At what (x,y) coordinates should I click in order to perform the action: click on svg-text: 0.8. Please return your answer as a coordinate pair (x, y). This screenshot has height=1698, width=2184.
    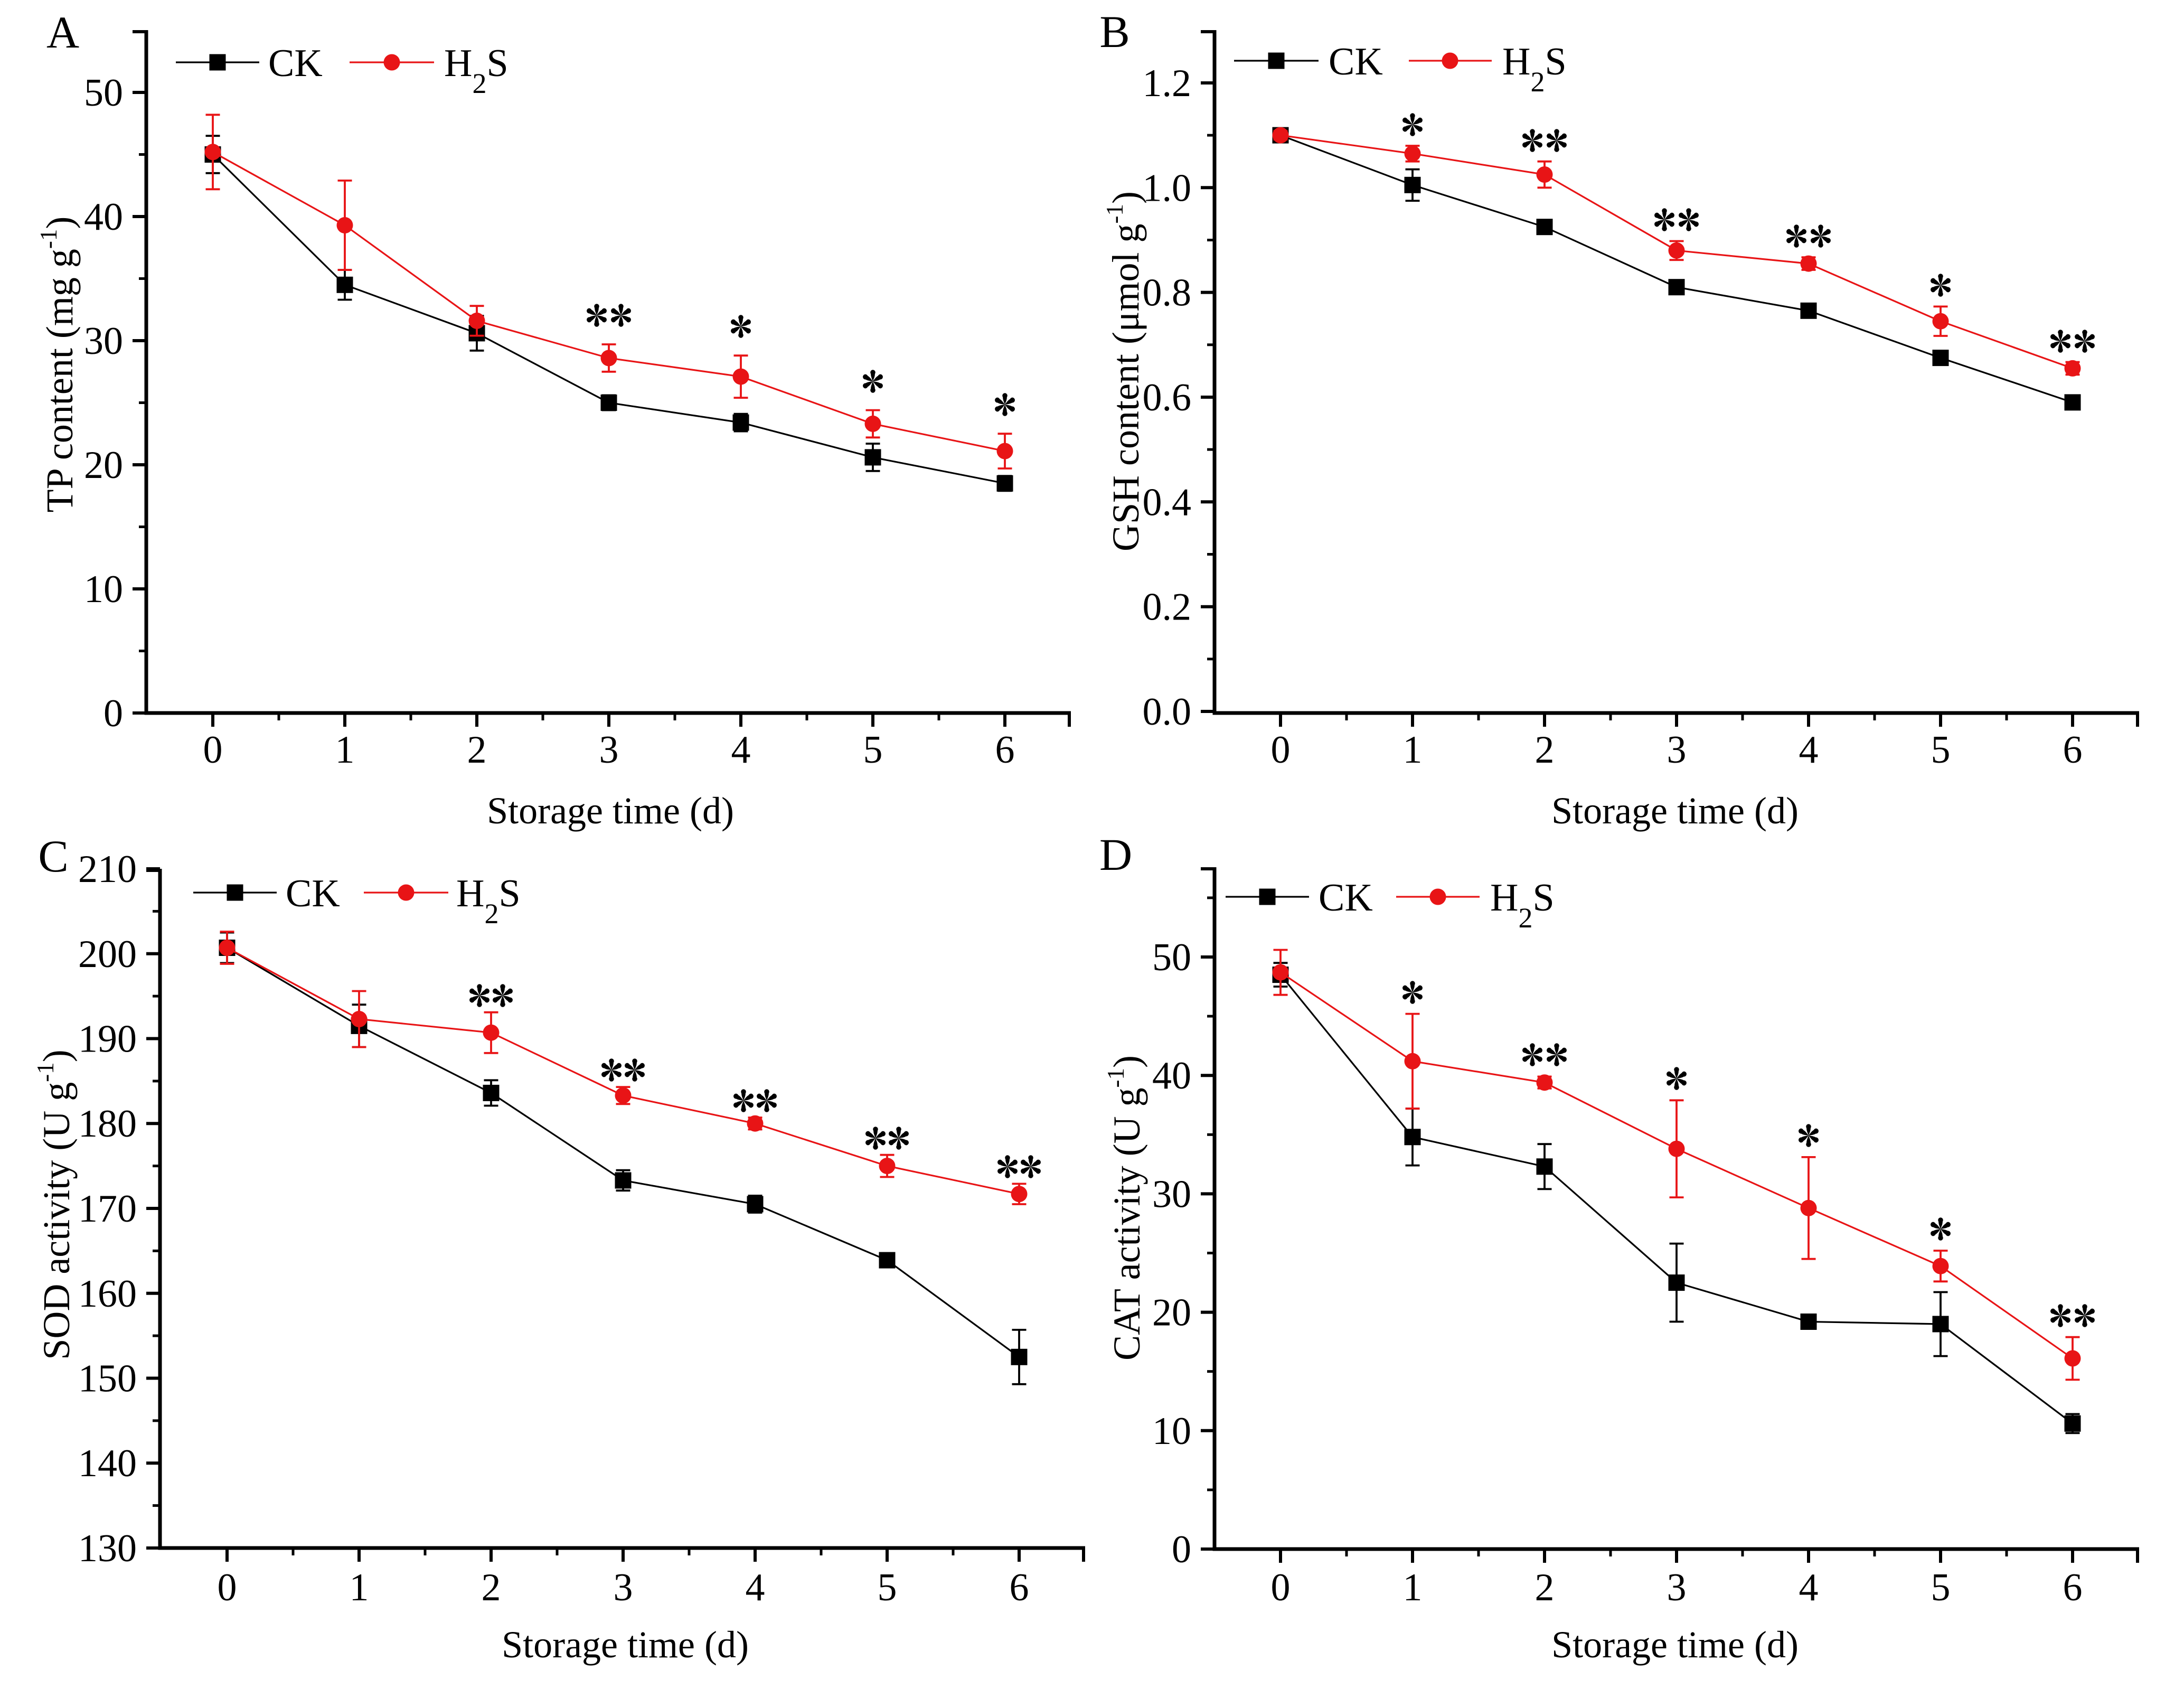
    Looking at the image, I should click on (1167, 293).